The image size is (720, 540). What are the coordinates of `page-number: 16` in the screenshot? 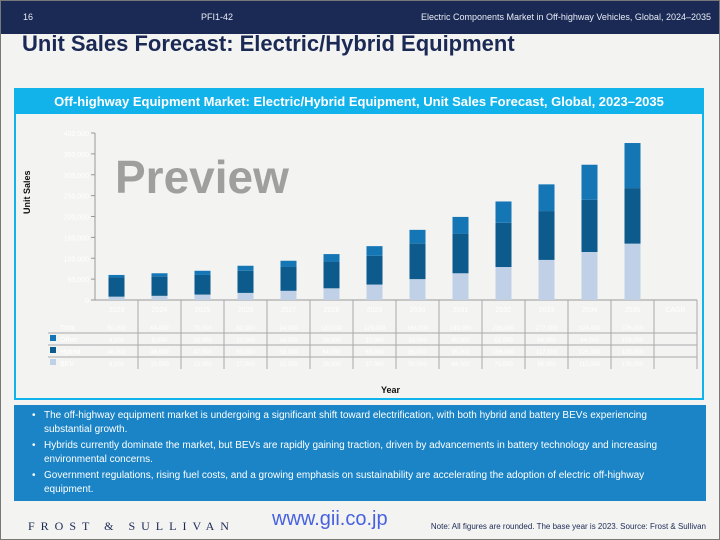 It's located at (28, 17).